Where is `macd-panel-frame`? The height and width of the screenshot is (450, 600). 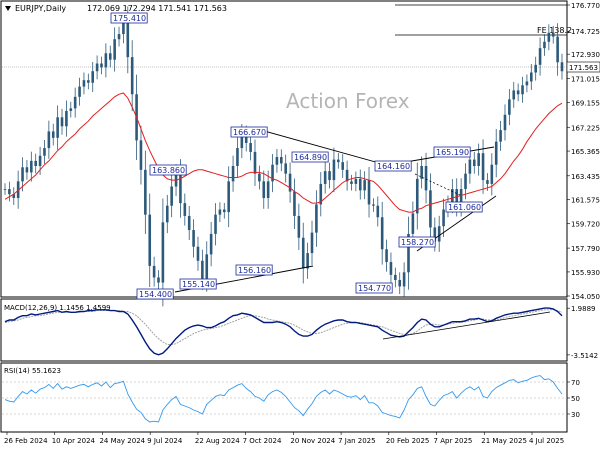
macd-panel-frame is located at coordinates (284, 330).